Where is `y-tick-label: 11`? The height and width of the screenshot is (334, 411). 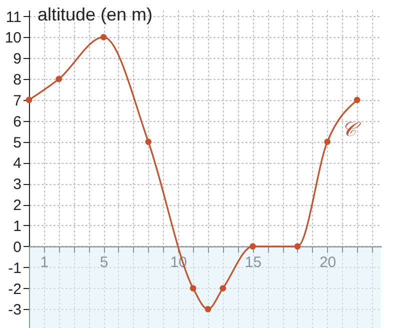
y-tick-label: 11 is located at coordinates (14, 17).